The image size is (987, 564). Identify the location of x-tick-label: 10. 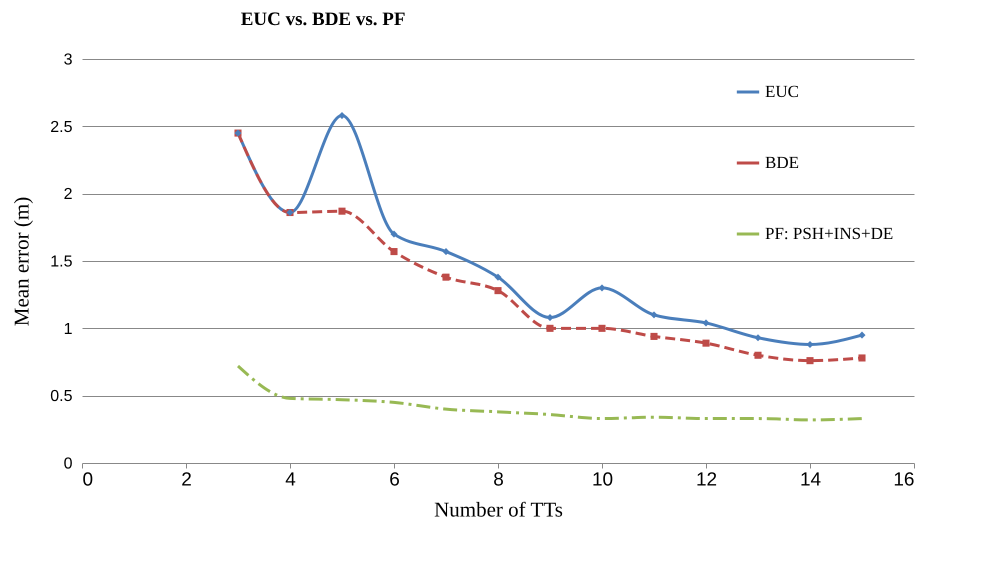
(603, 480).